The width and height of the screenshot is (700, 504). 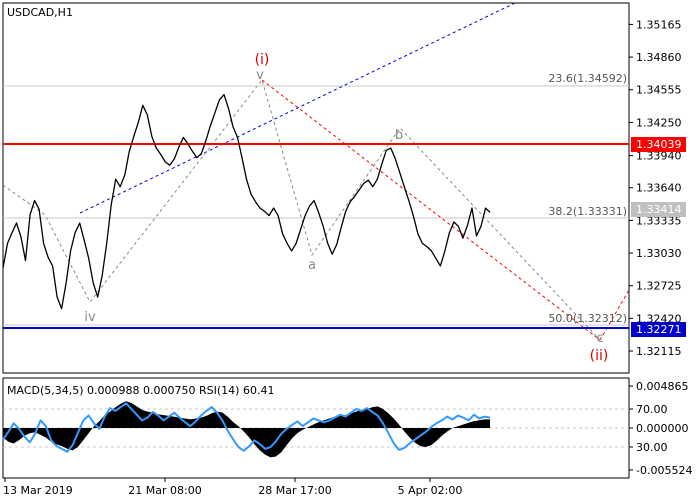 What do you see at coordinates (262, 60) in the screenshot?
I see `wave-i-label: (i)` at bounding box center [262, 60].